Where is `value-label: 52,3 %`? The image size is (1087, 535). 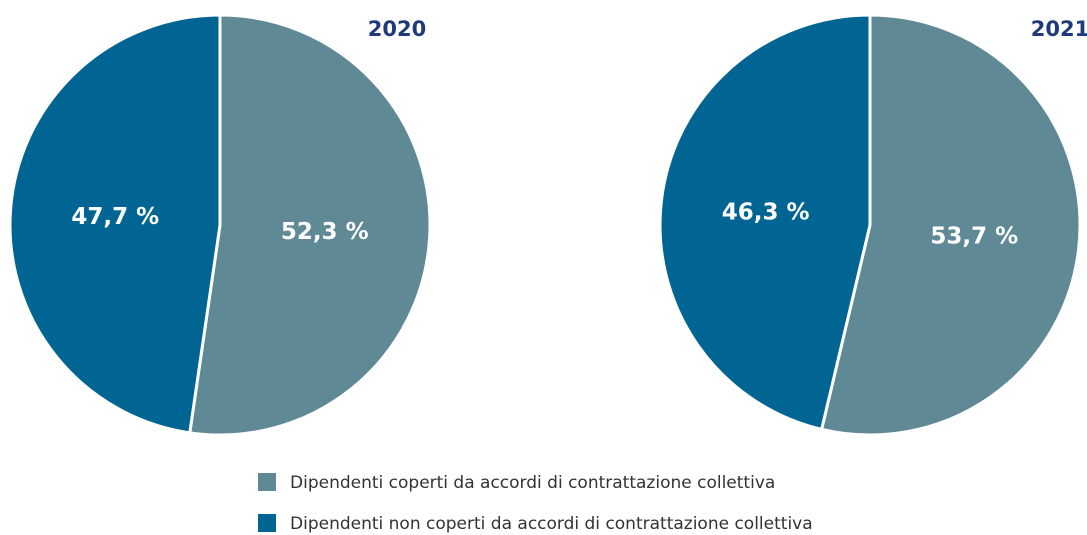 value-label: 52,3 % is located at coordinates (325, 232).